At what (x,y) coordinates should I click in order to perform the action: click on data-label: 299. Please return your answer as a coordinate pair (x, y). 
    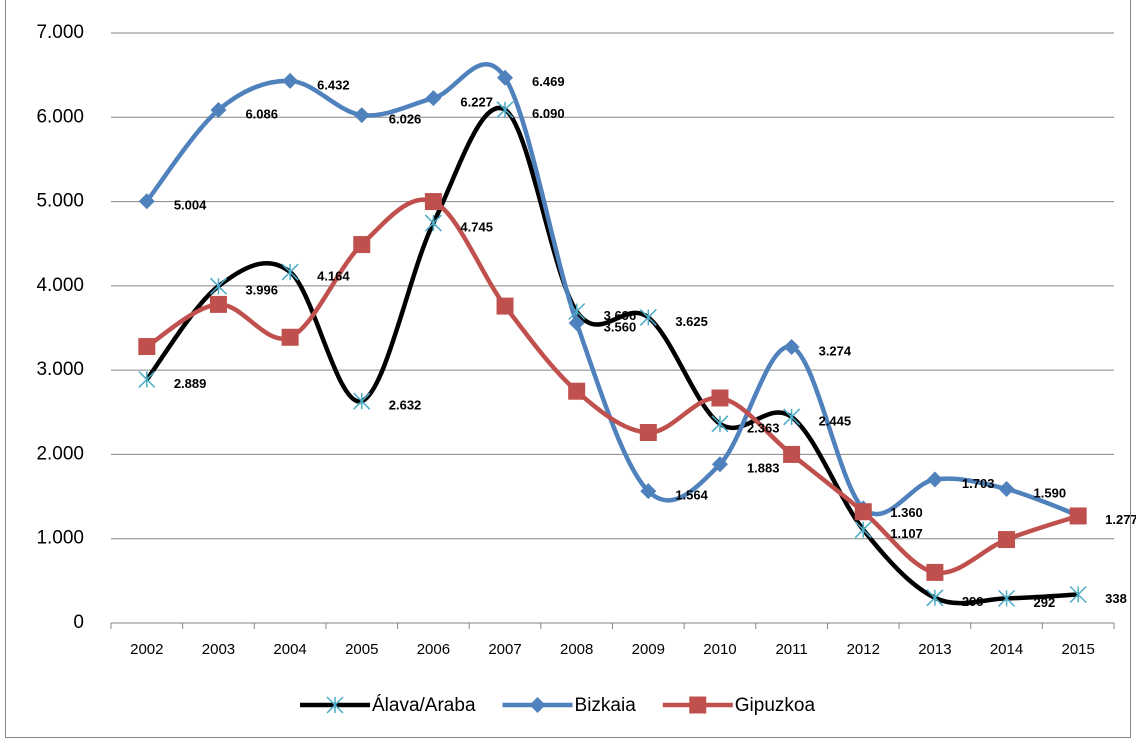
    Looking at the image, I should click on (973, 601).